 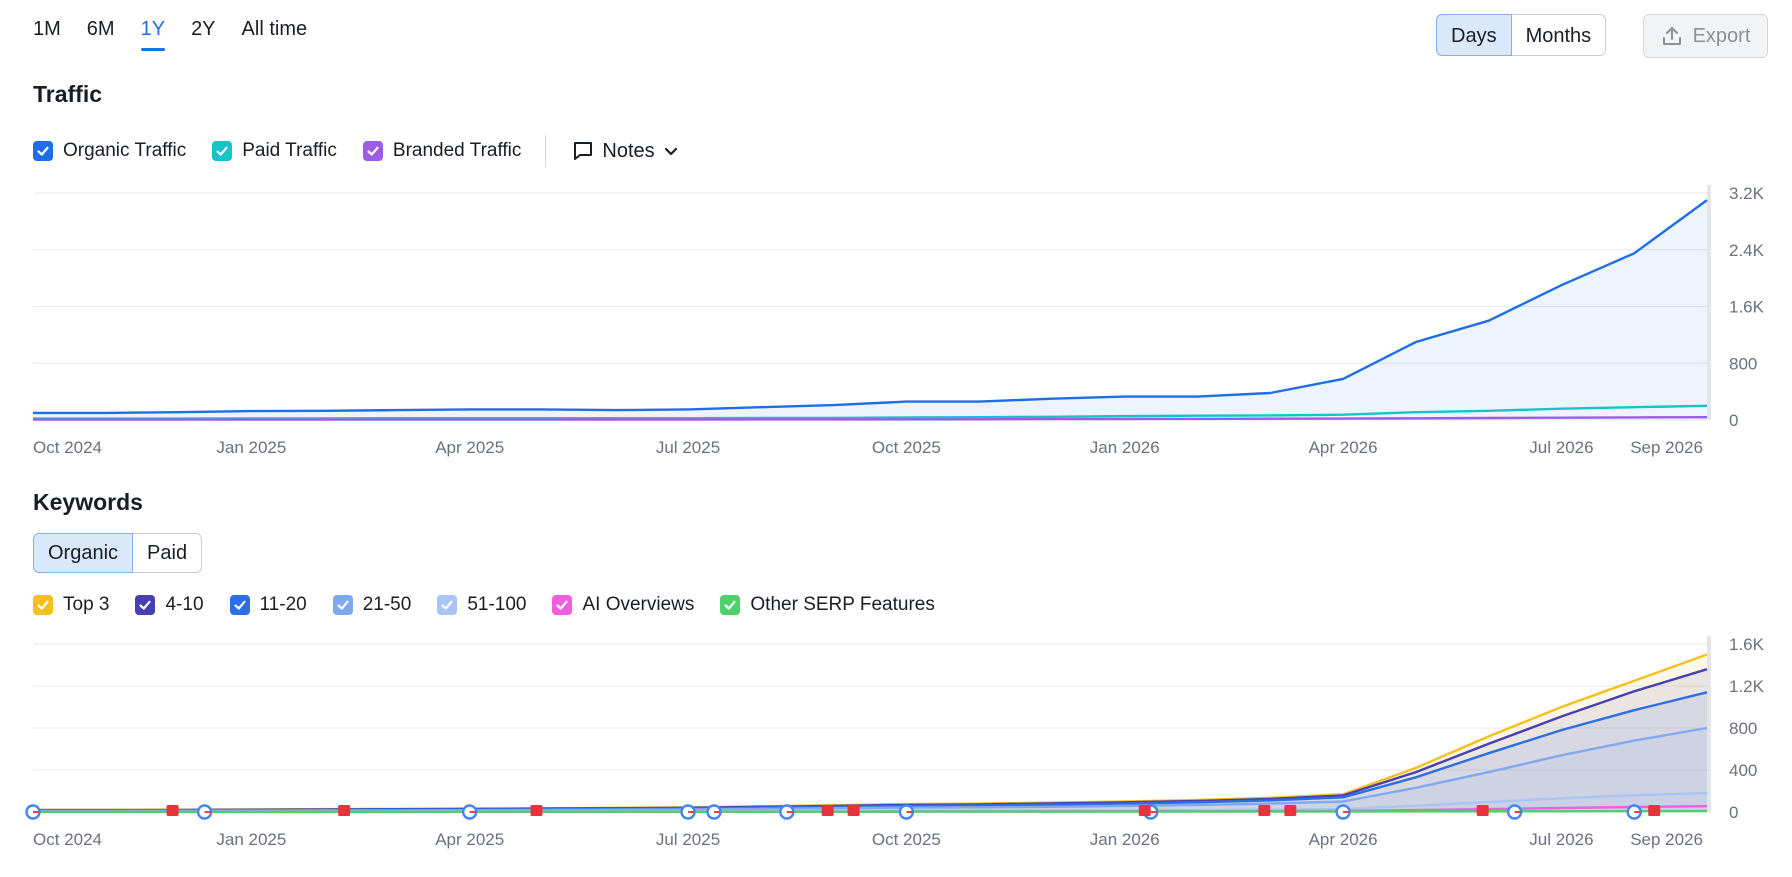 I want to click on legend-label: Other SERP Features, so click(x=842, y=604).